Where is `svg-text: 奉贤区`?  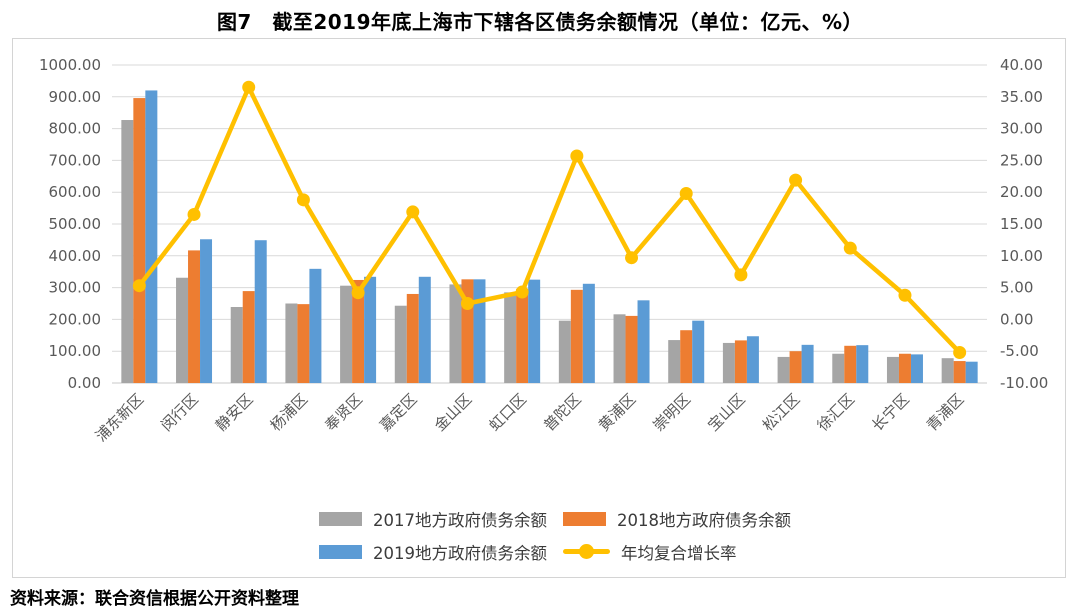
svg-text: 奉贤区 is located at coordinates (343, 412).